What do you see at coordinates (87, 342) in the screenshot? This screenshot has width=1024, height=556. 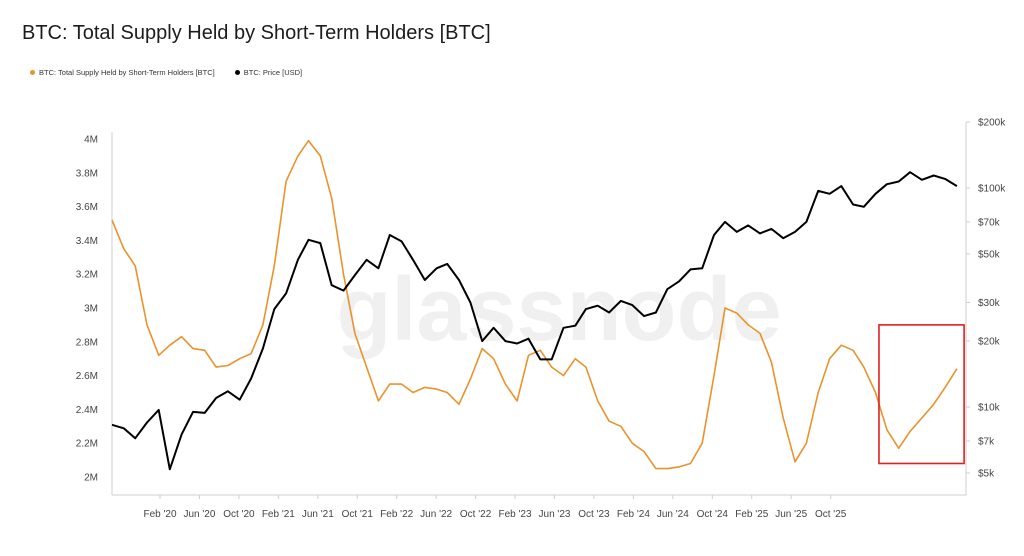 I see `y-left-tick-label: 2.8M` at bounding box center [87, 342].